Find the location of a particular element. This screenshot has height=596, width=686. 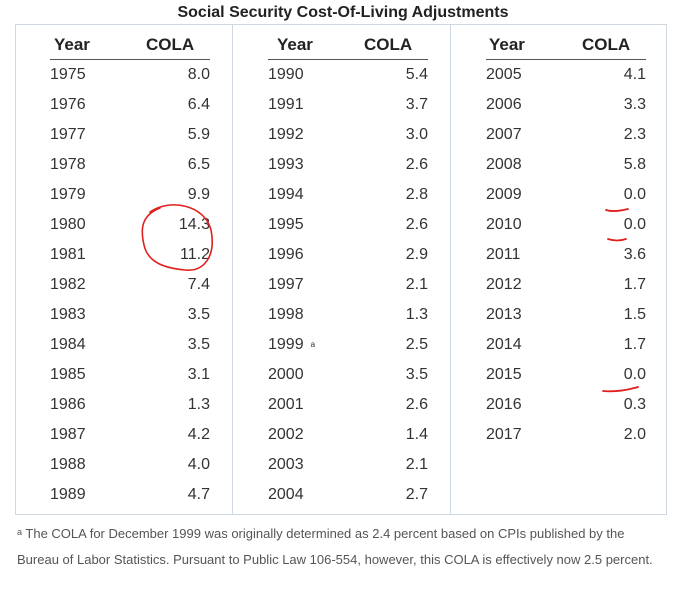

year-value: 2004 is located at coordinates (286, 494).